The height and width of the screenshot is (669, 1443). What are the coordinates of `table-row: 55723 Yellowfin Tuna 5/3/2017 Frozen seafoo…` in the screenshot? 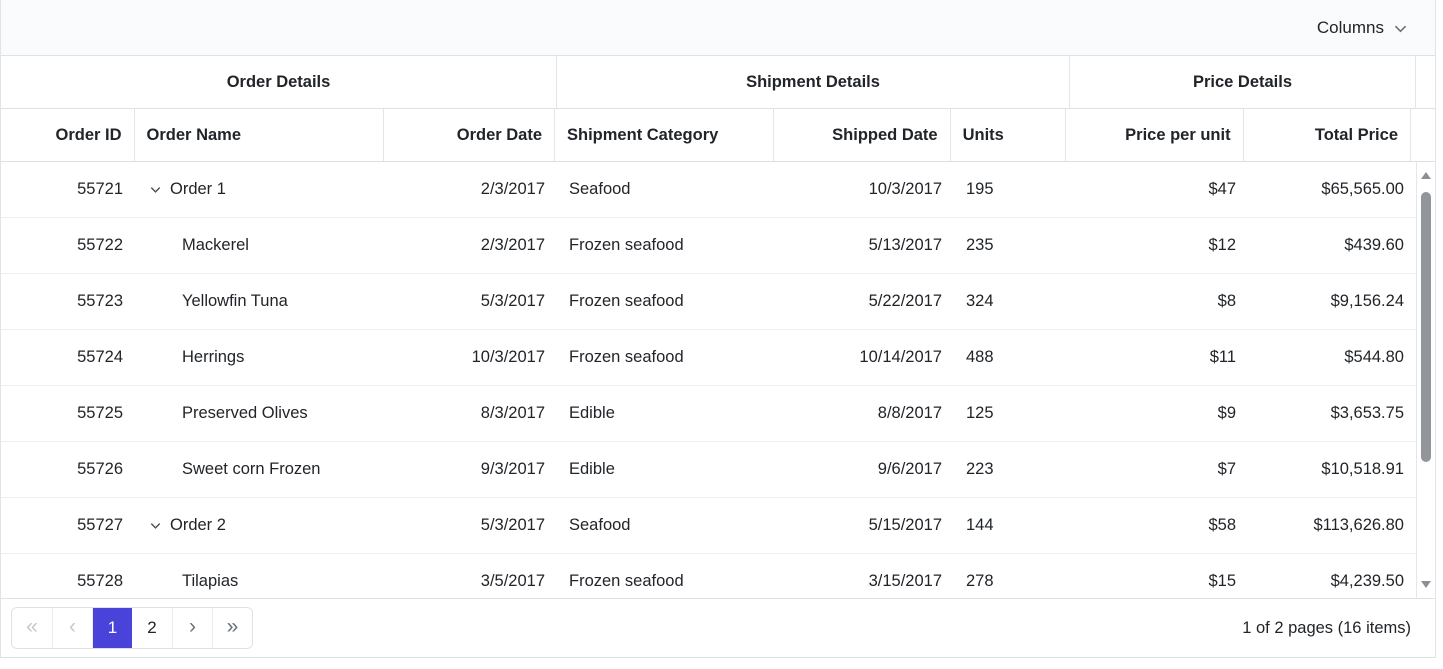 It's located at (708, 302).